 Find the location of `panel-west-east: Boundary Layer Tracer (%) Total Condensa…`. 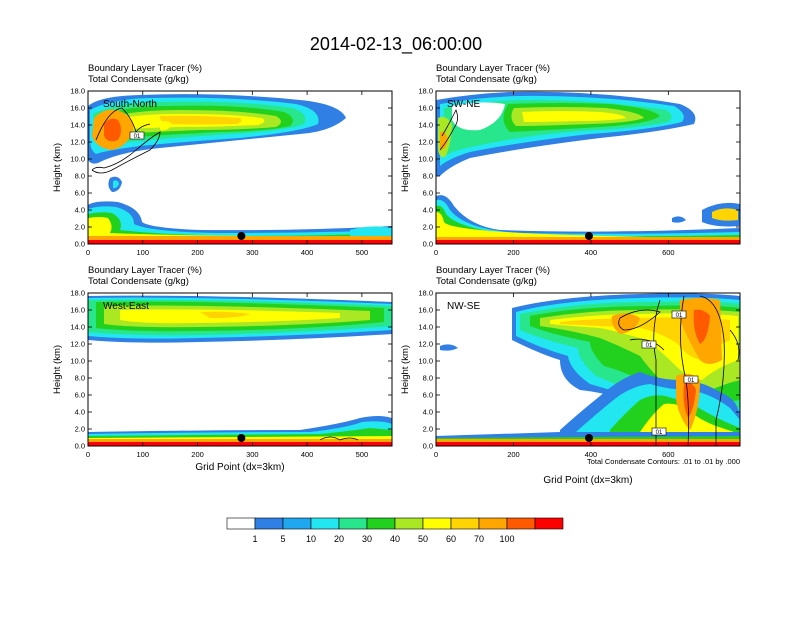

panel-west-east: Boundary Layer Tracer (%) Total Condensa… is located at coordinates (222, 369).